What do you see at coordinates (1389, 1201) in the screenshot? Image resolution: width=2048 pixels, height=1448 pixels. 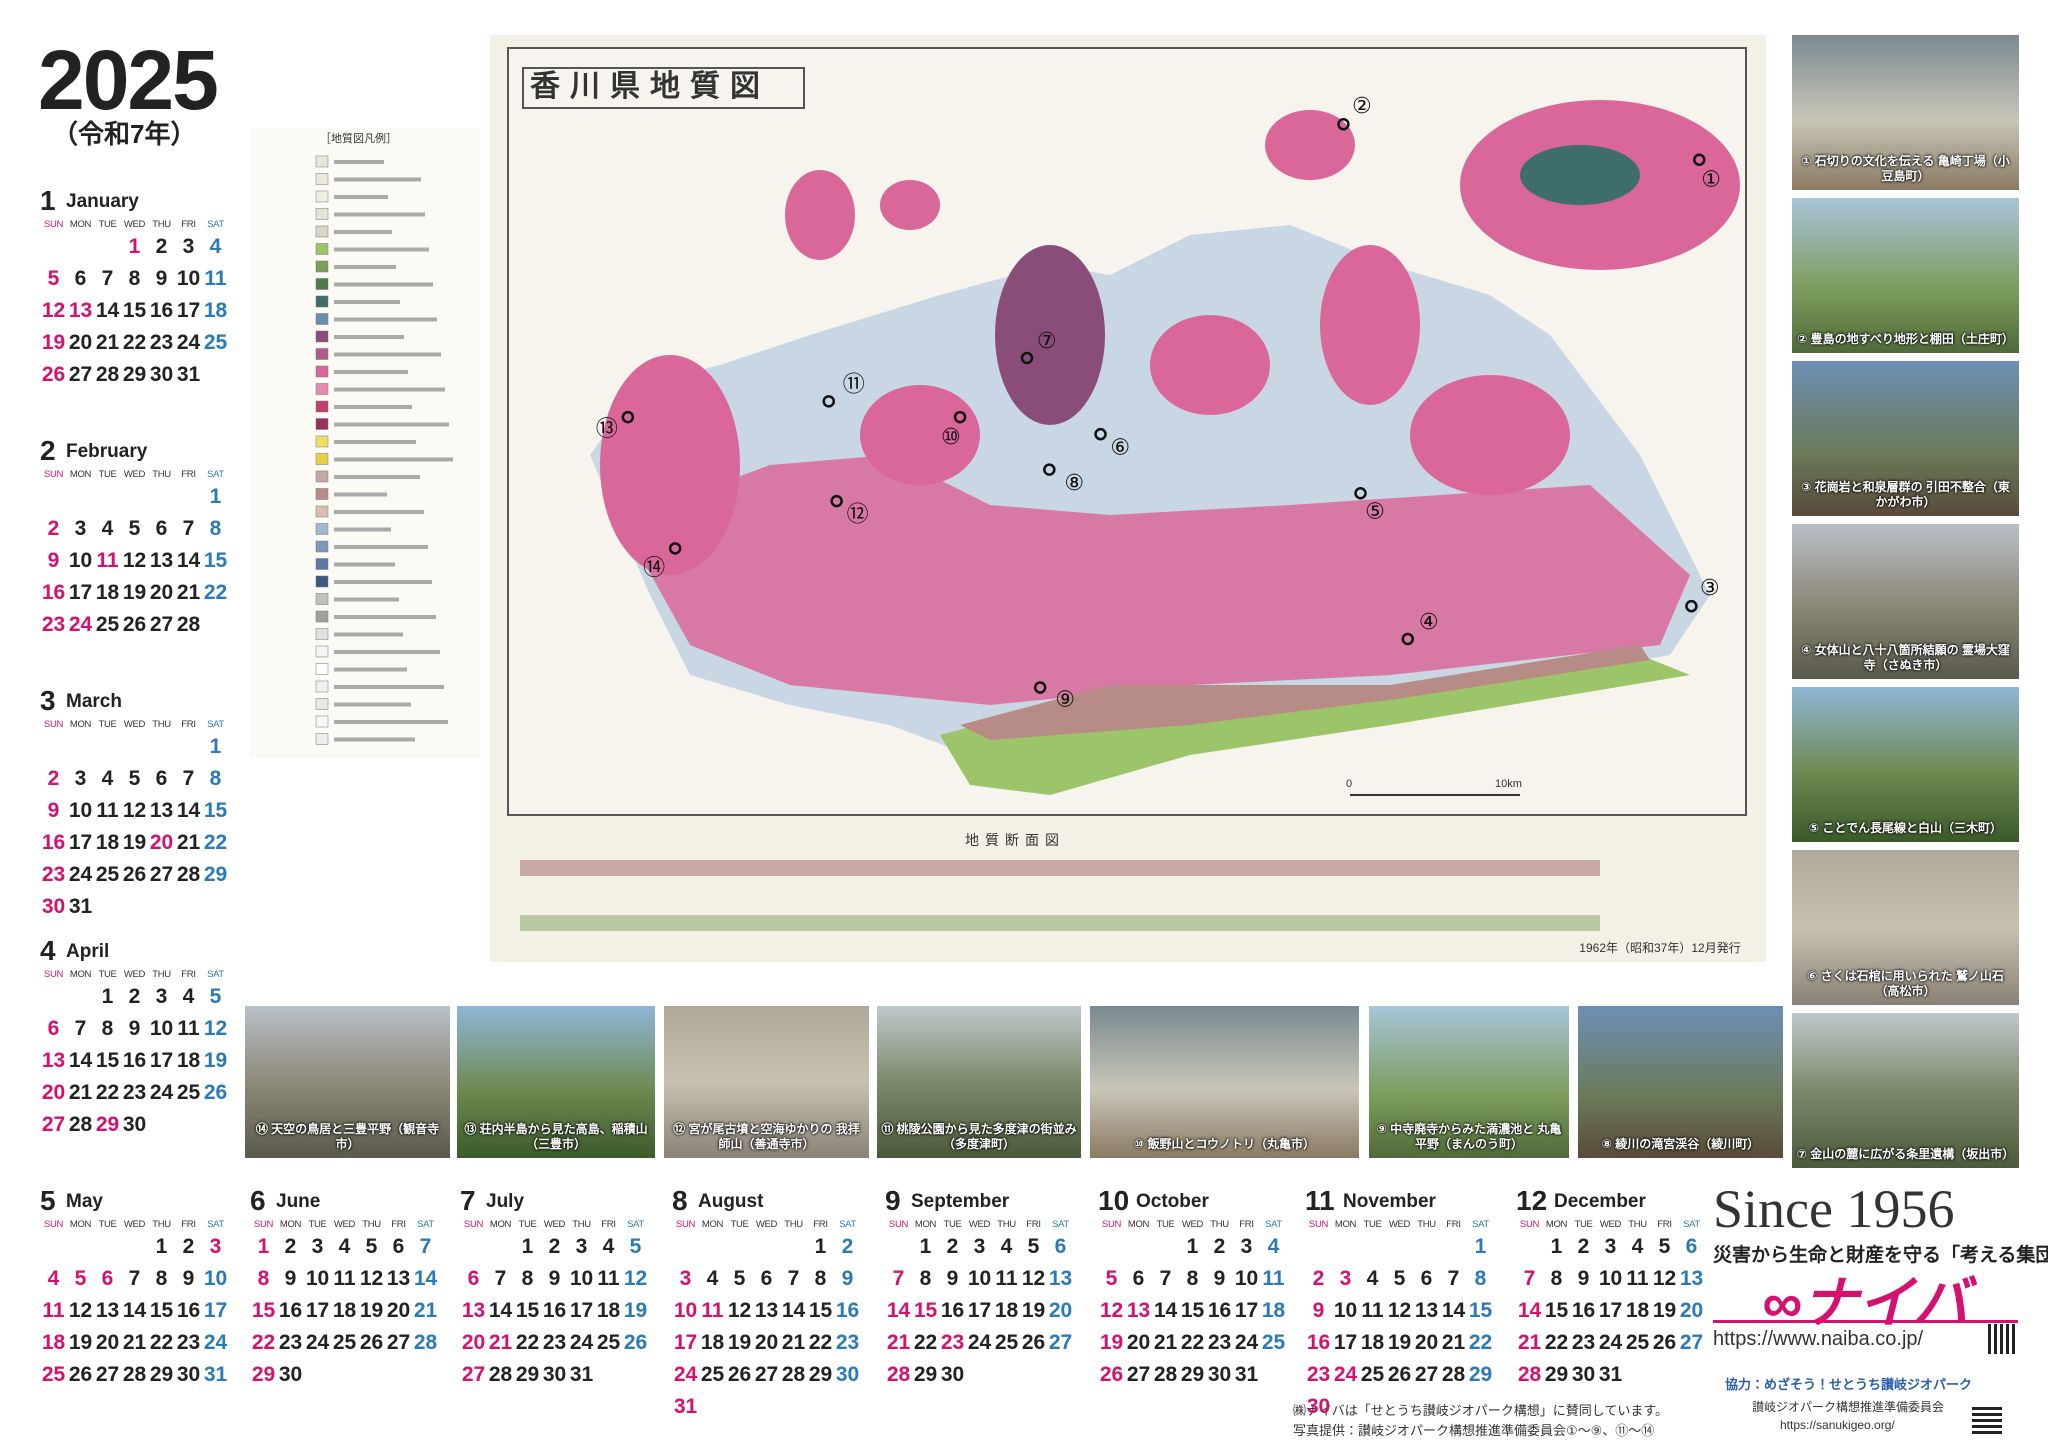 I see `month-name: November` at bounding box center [1389, 1201].